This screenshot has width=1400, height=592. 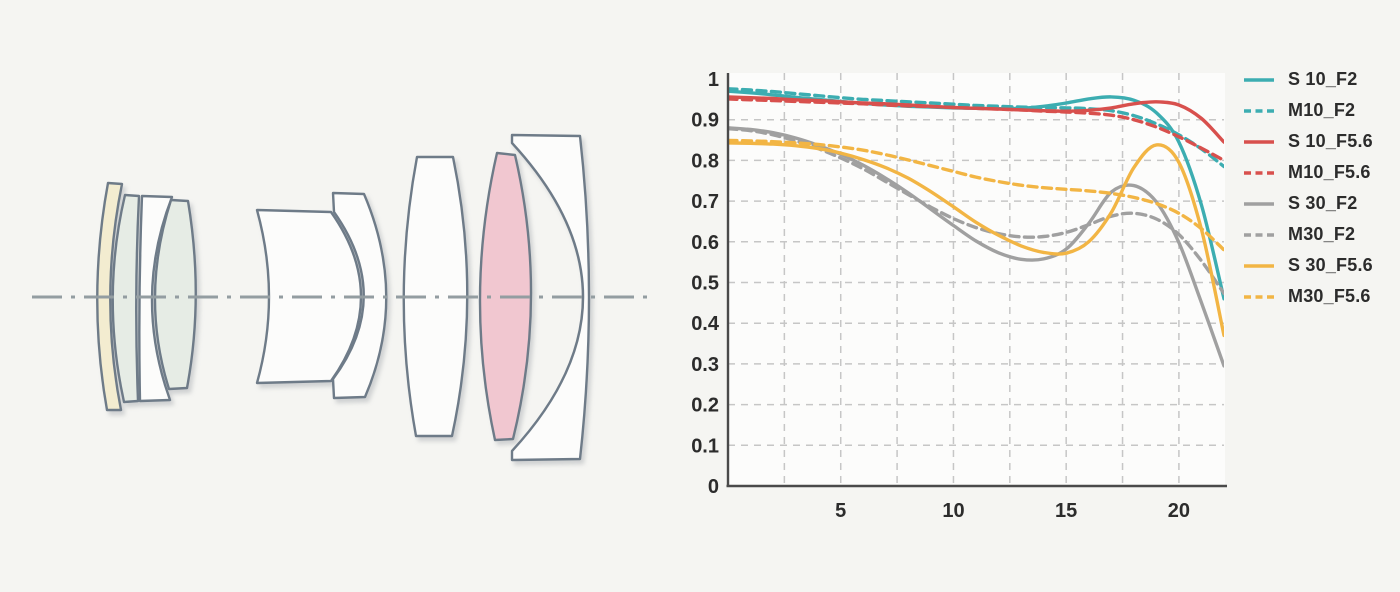 I want to click on legend-item-m30_f56: M30_F5.6, so click(x=1308, y=296).